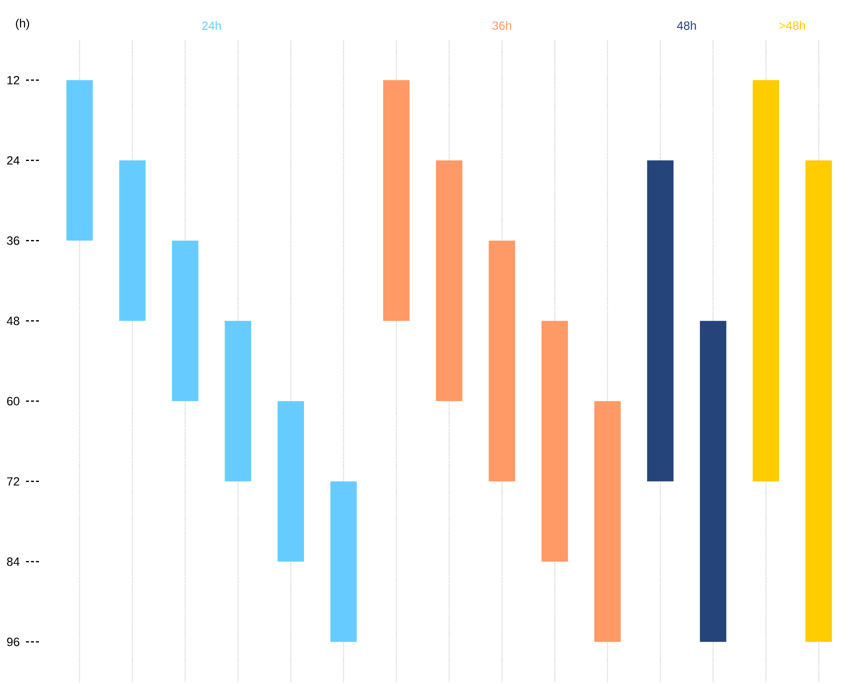 The image size is (858, 684). Describe the element at coordinates (13, 481) in the screenshot. I see `y-tick-label: 72` at that location.